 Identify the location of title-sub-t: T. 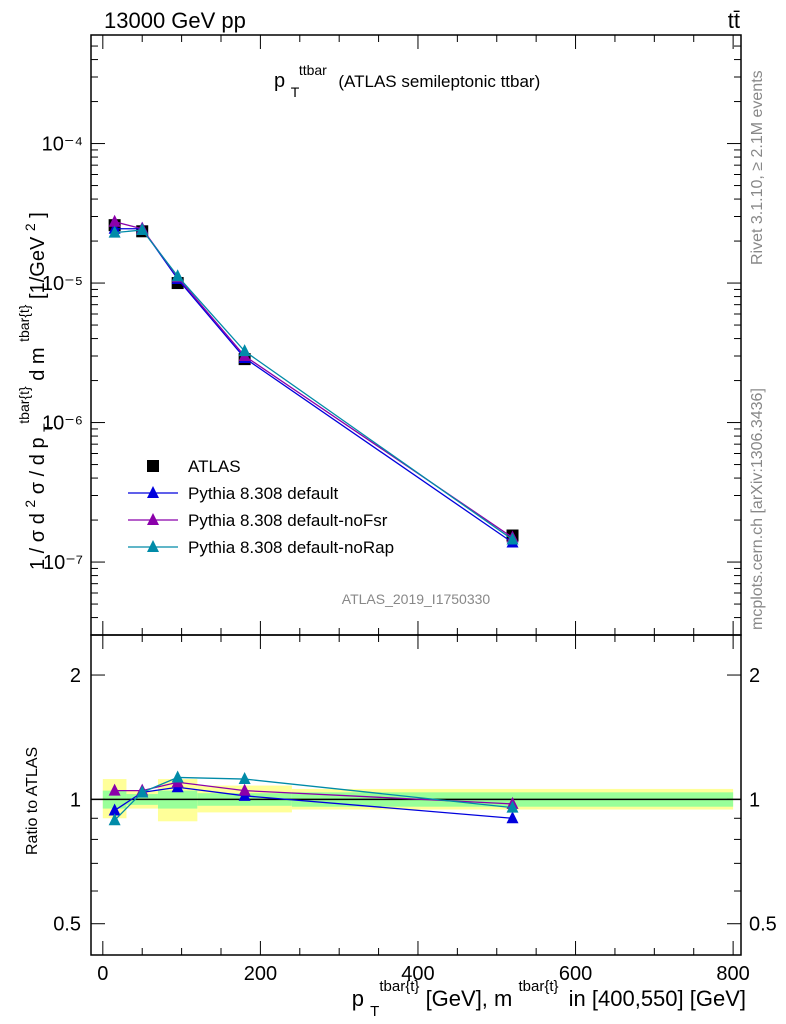
(295, 92).